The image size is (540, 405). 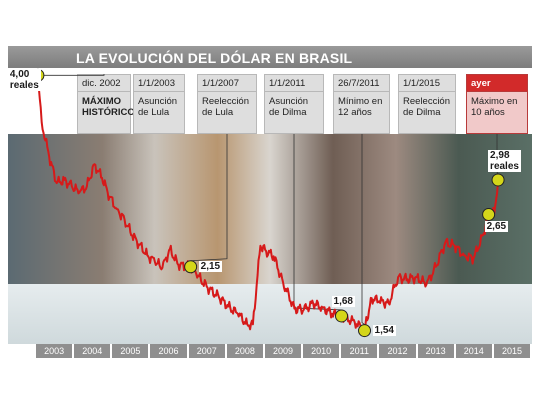 What do you see at coordinates (24, 80) in the screenshot?
I see `data-label: 4,00 reales` at bounding box center [24, 80].